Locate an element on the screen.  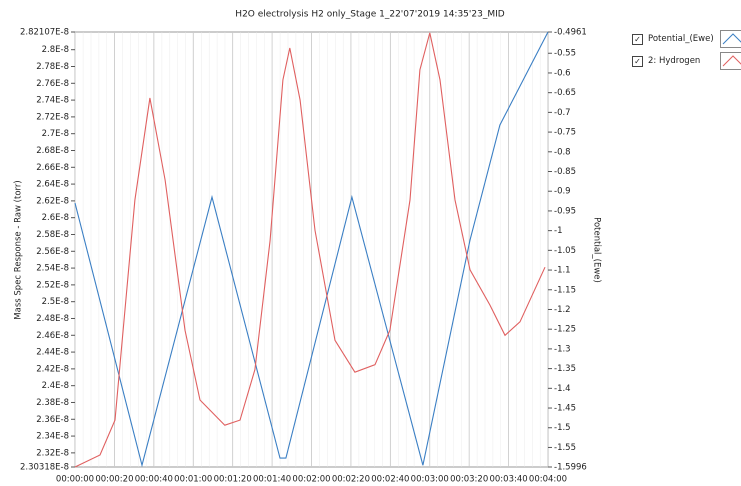
y-tick-label: 2.76E-8 is located at coordinates (52, 84).